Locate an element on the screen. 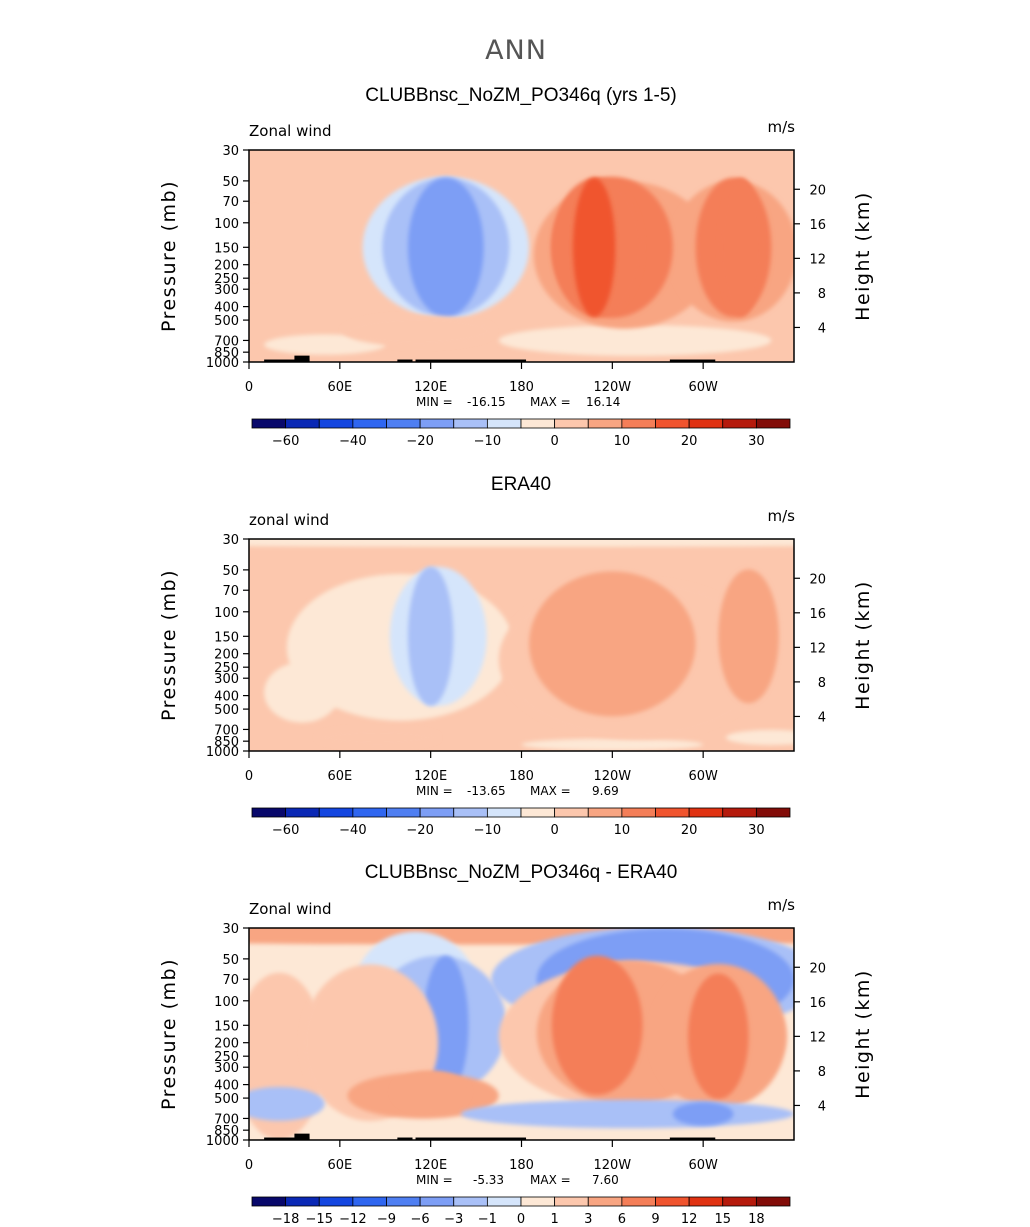 The image size is (1030, 1227). y2-tick-label: 16 is located at coordinates (817, 225).